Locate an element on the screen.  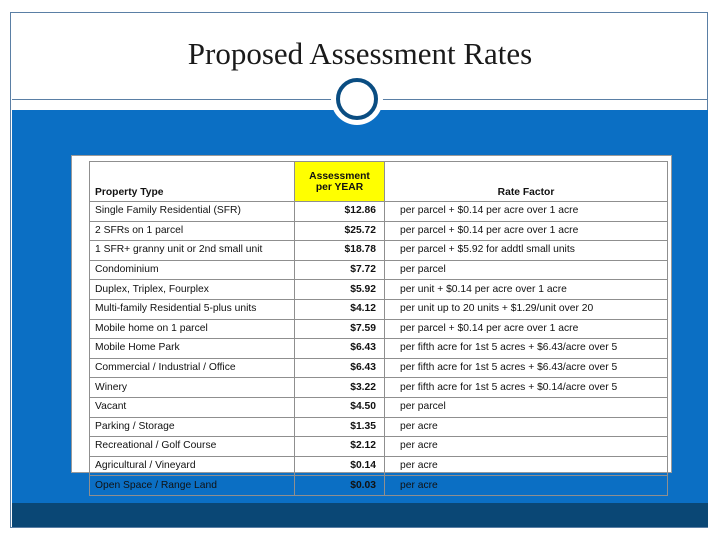
property-type-cell: Open Space / Range Land is located at coordinates (192, 485).